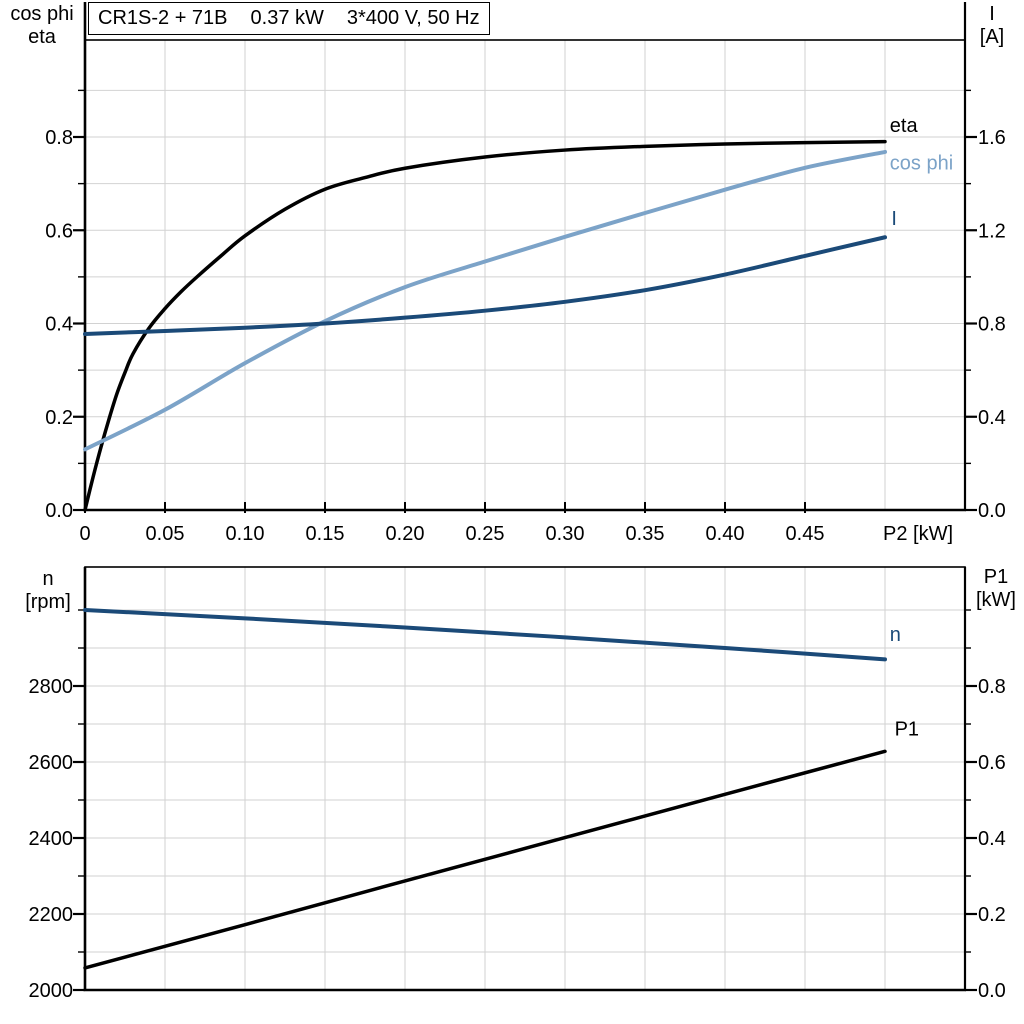 This screenshot has height=1024, width=1024. What do you see at coordinates (485, 635) in the screenshot?
I see `n-curve` at bounding box center [485, 635].